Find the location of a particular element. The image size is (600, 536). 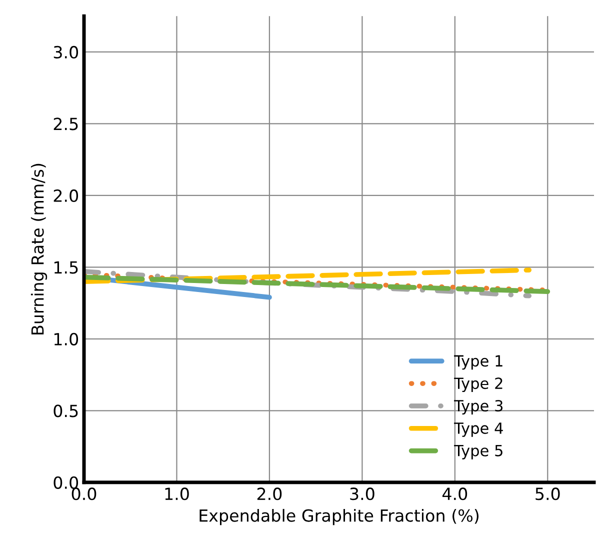

x-tick-label: 5.0 is located at coordinates (548, 494).